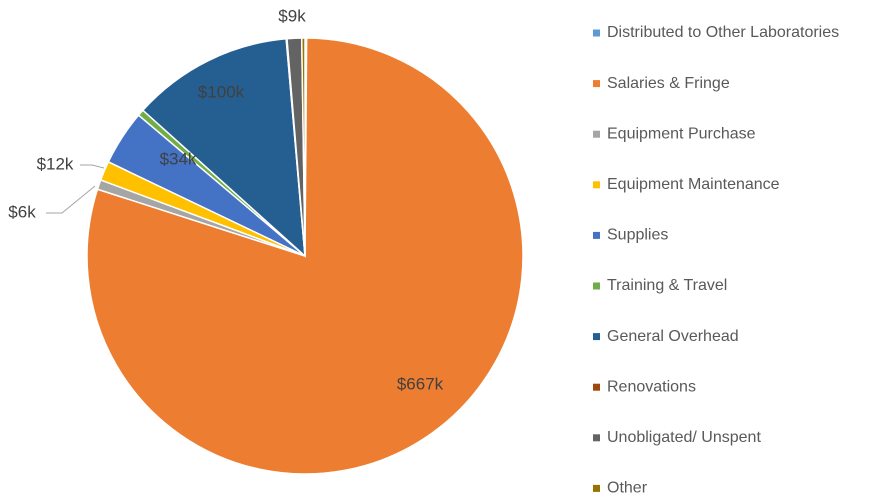 Image resolution: width=890 pixels, height=495 pixels. What do you see at coordinates (684, 437) in the screenshot?
I see `legend-label: Unobligated/ Unspent` at bounding box center [684, 437].